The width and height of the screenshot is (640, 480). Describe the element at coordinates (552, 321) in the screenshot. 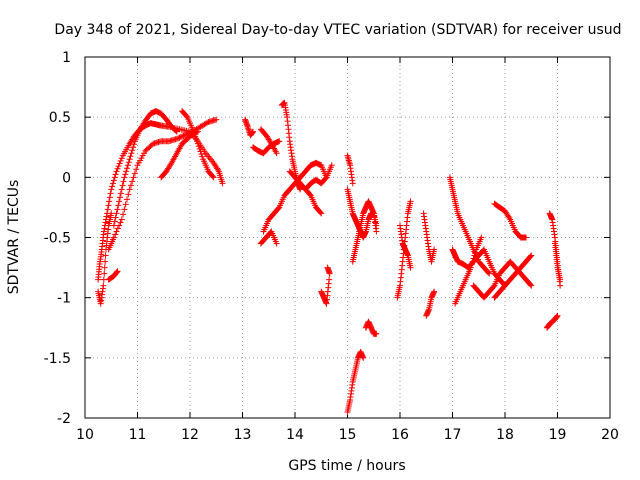

I see `series-arc34` at that location.